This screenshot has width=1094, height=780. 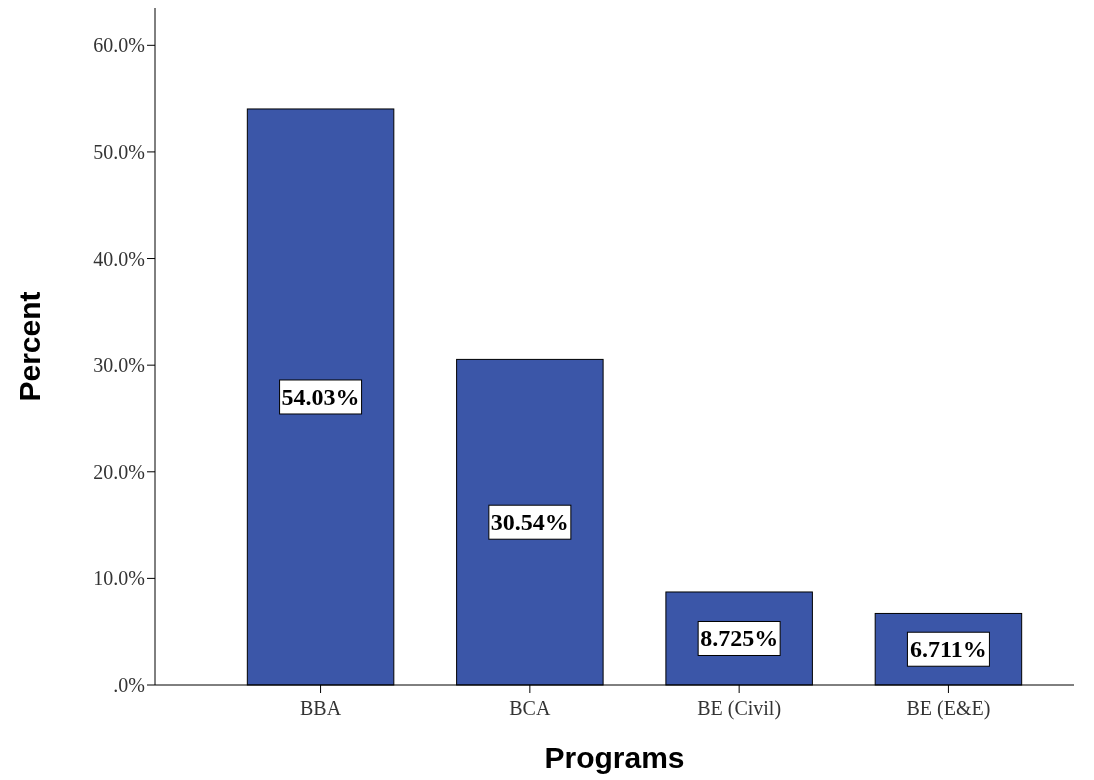 I want to click on data-label: 30.54%, so click(x=529, y=522).